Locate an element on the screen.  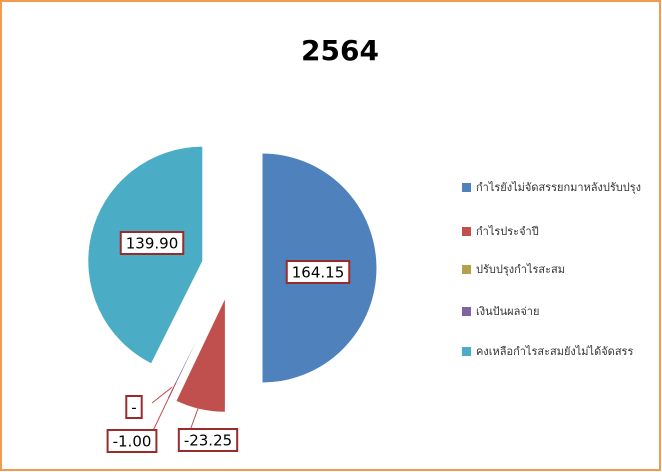
data-label: 164.15 is located at coordinates (318, 273).